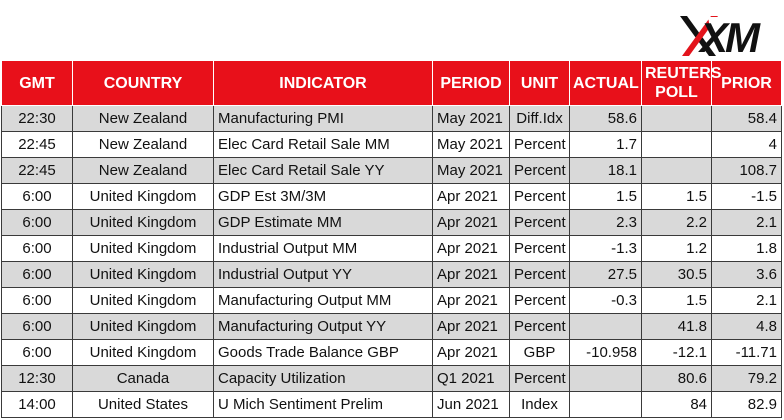  Describe the element at coordinates (746, 170) in the screenshot. I see `prior-cell: 108.7` at that location.